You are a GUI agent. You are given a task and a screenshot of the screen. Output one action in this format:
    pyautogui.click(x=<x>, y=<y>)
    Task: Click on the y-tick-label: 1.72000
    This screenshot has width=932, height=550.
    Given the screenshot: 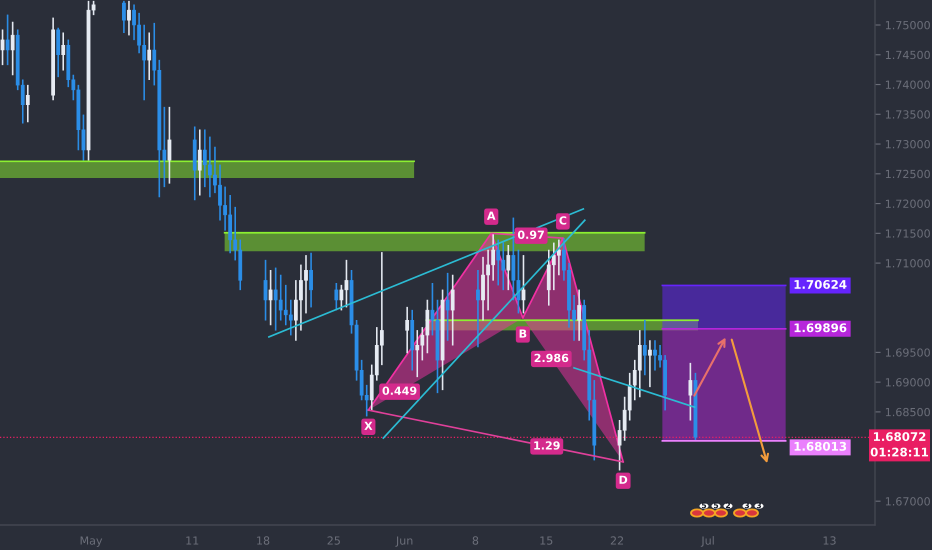 What is the action you would take?
    pyautogui.click(x=908, y=204)
    